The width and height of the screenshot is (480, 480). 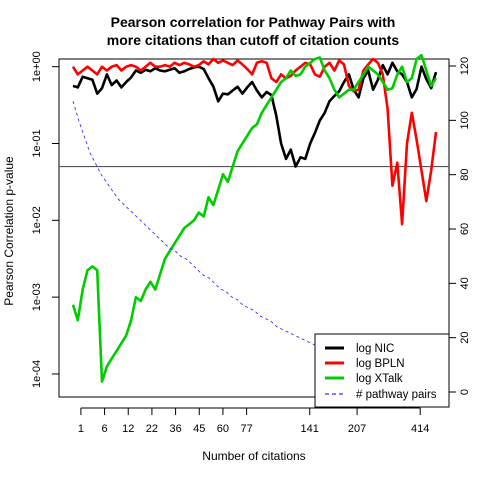 I want to click on left-axis-tick-label: 1e+00, so click(x=37, y=66).